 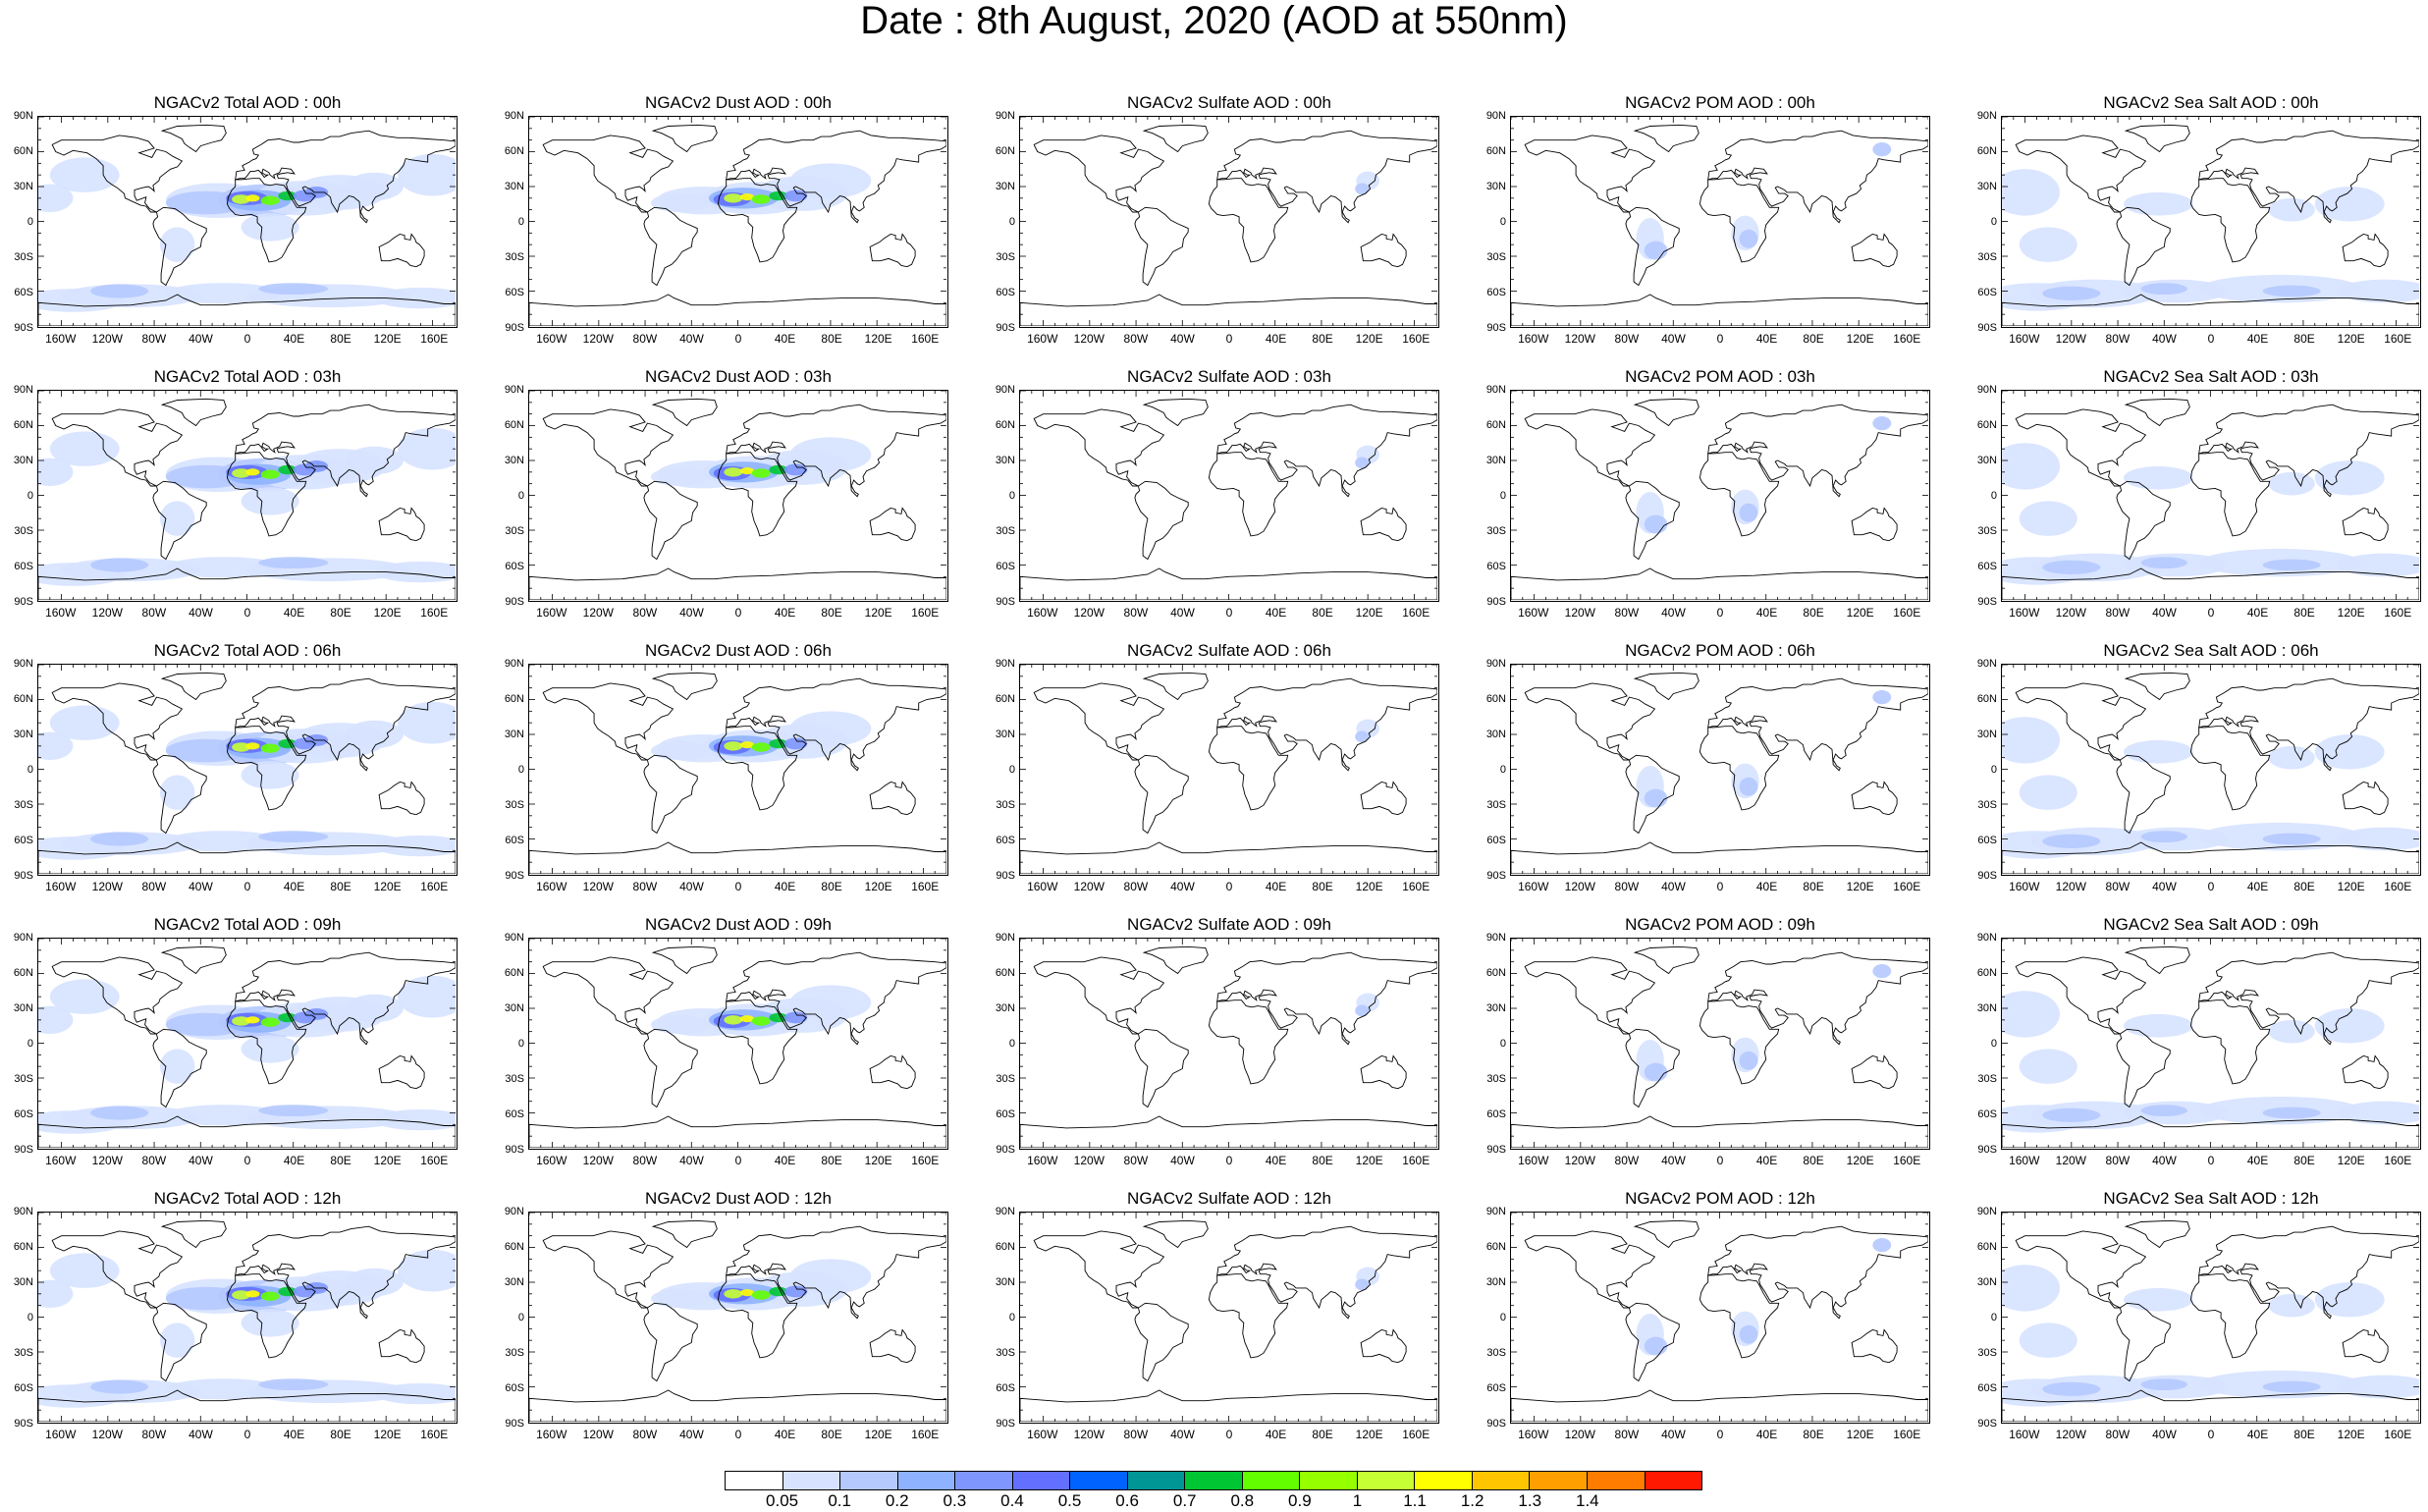 What do you see at coordinates (1495, 735) in the screenshot?
I see `latitude-label: 30N` at bounding box center [1495, 735].